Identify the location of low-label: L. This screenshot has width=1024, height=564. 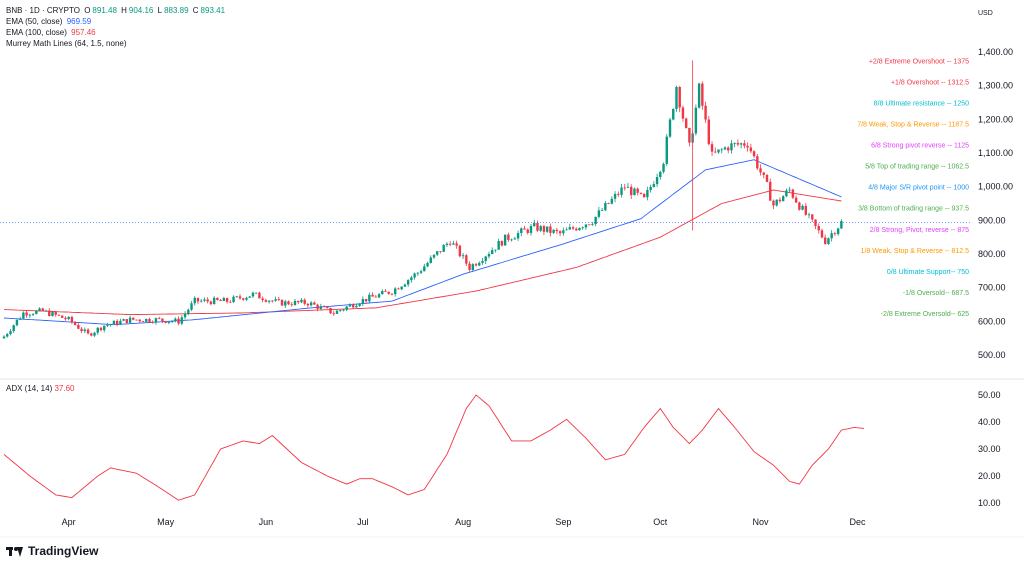
(160, 10).